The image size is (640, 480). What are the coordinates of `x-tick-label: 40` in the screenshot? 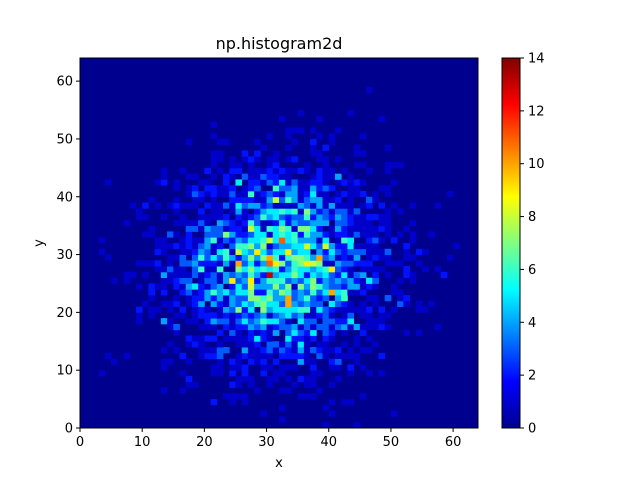 It's located at (328, 442).